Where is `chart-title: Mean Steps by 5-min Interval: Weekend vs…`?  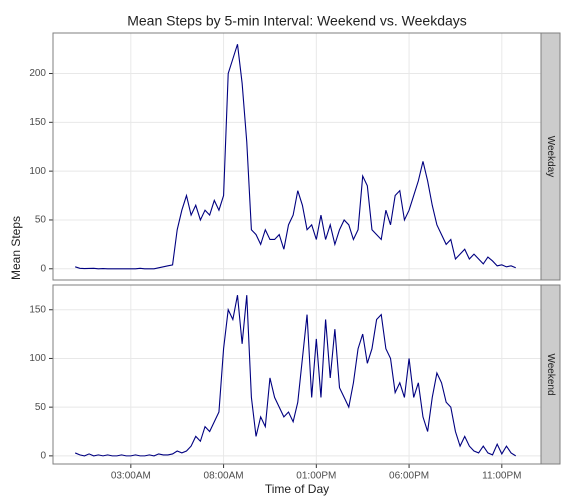
chart-title: Mean Steps by 5-min Interval: Weekend vs… is located at coordinates (297, 21).